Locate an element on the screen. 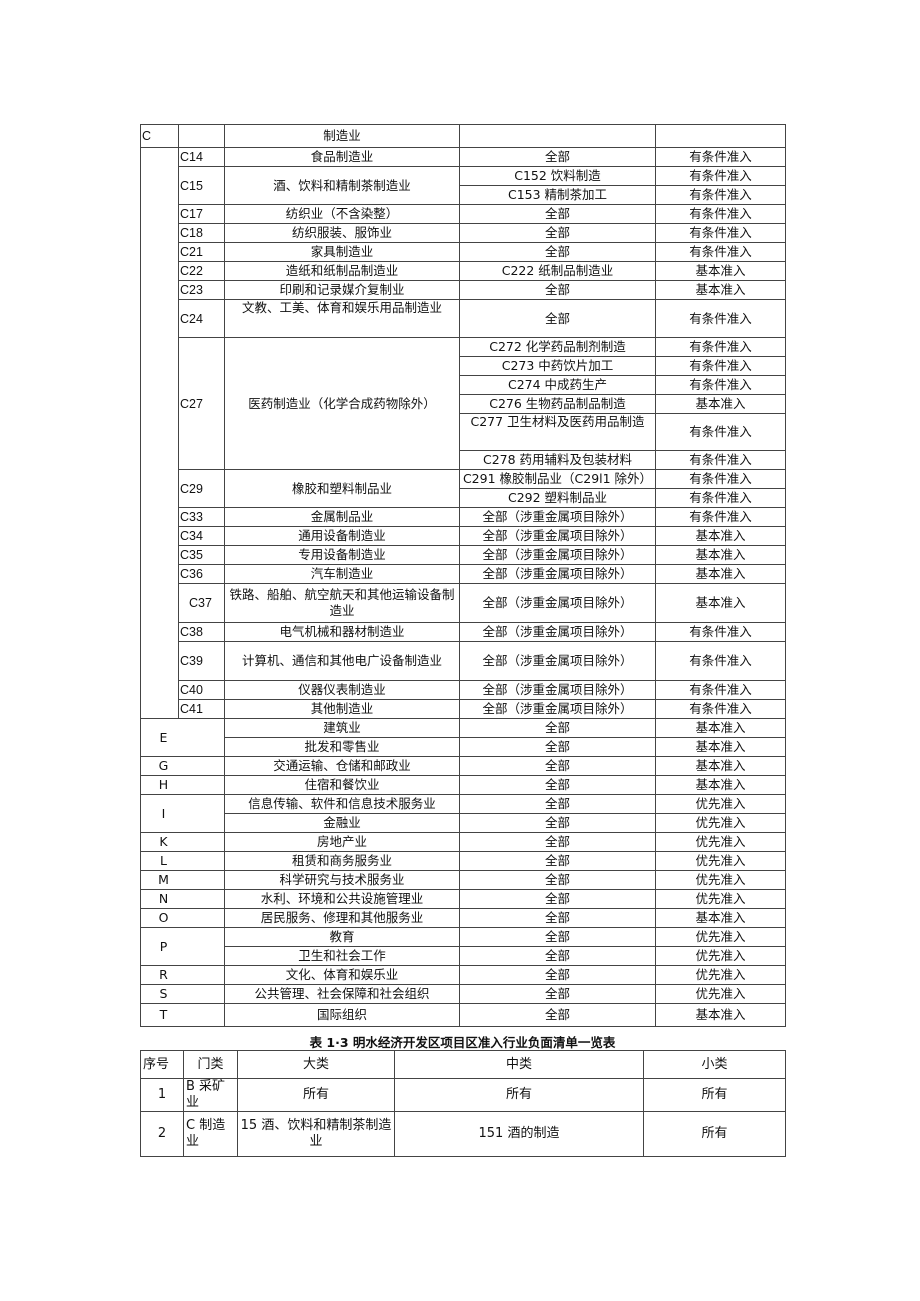  category-code: C34 is located at coordinates (201, 536).